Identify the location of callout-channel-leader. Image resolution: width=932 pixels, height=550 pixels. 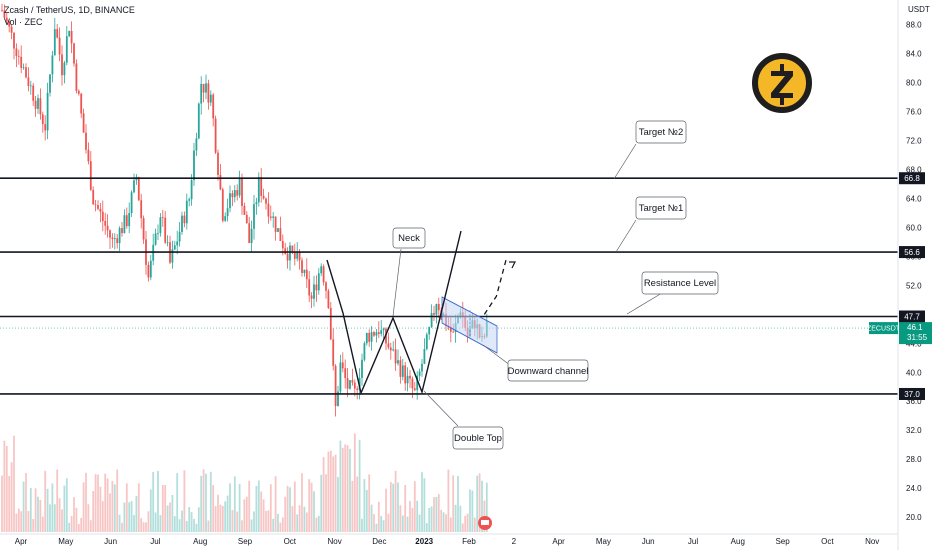
(496, 355).